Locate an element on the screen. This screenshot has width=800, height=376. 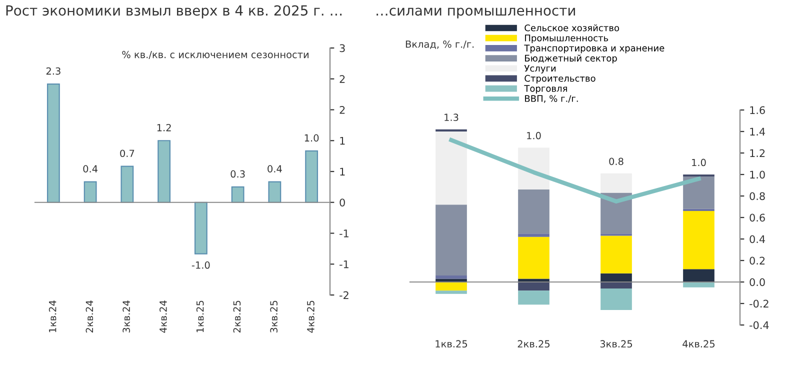
y-tick-label: 0 is located at coordinates (342, 202).